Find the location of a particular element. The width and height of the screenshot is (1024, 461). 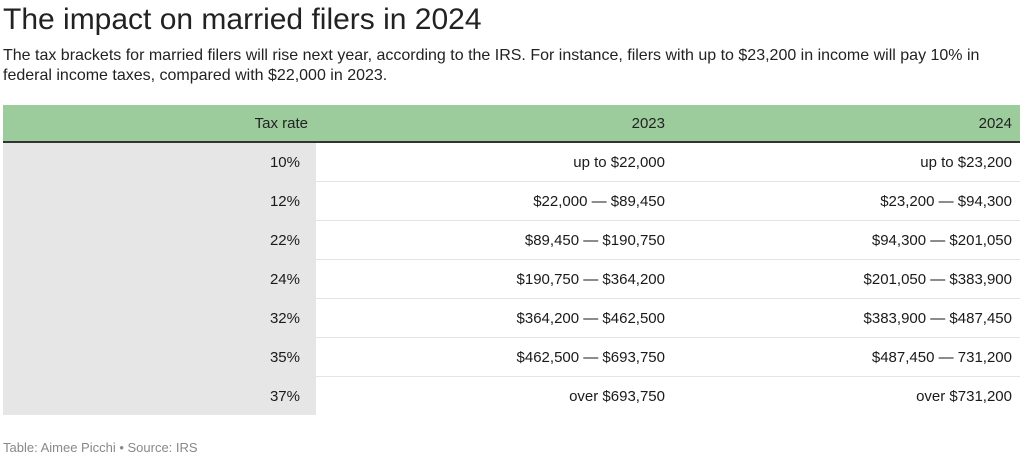

cell-2023: $462,500 — $693,750 is located at coordinates (494, 357).